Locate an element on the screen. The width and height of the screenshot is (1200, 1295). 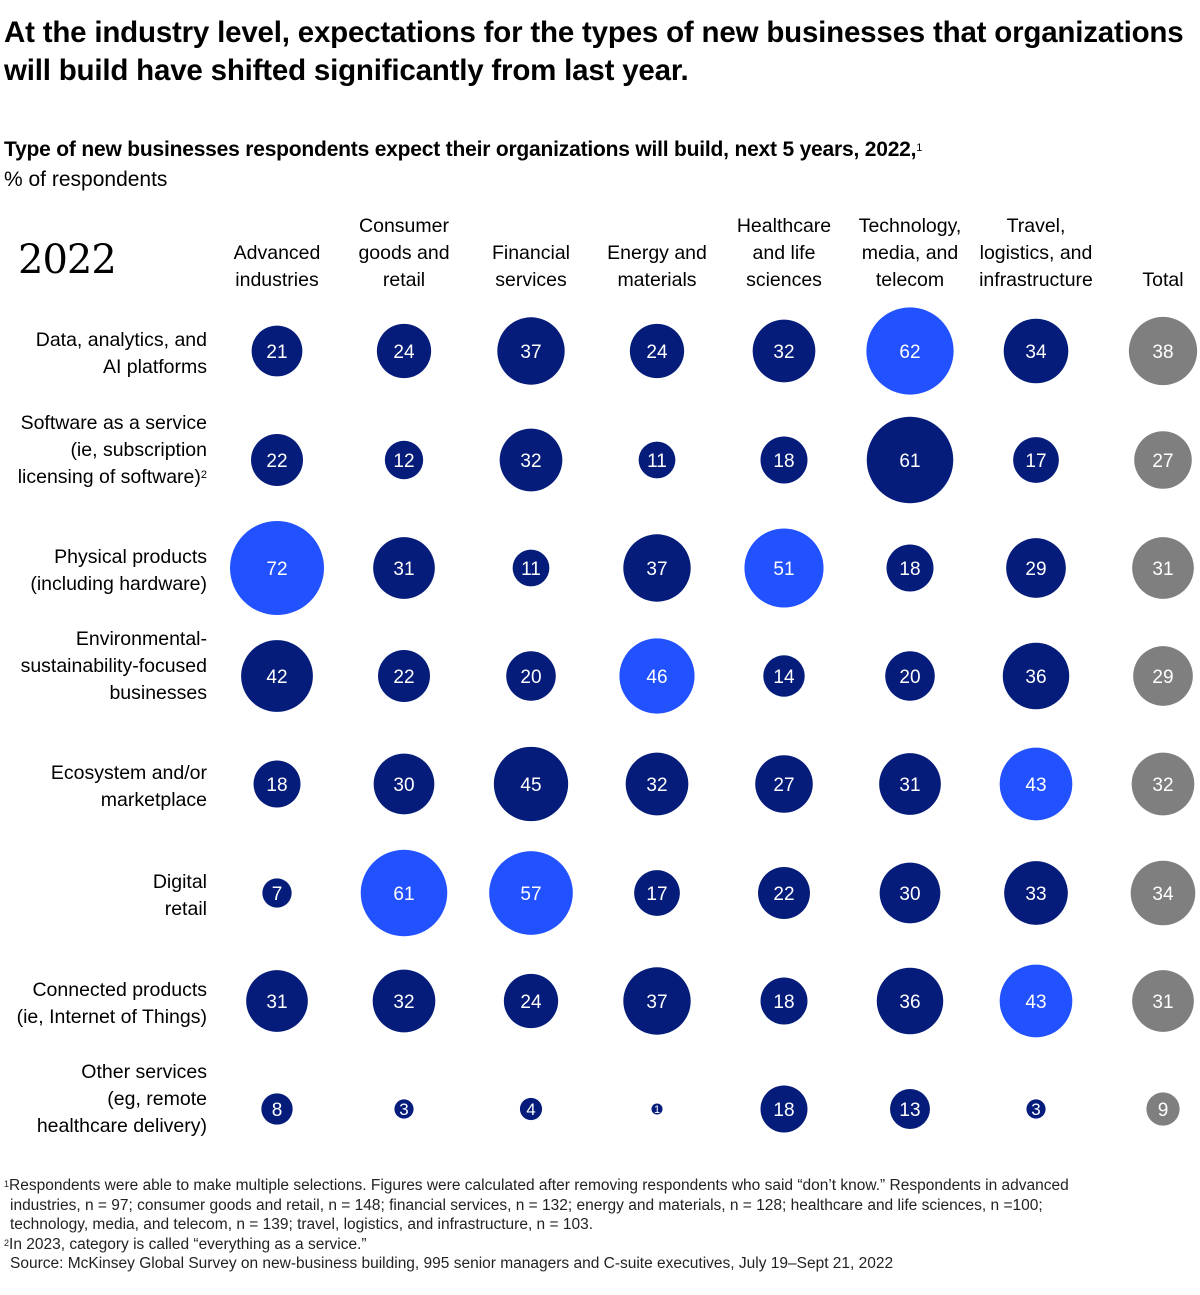
bubble-value-label: 1 is located at coordinates (657, 1110).